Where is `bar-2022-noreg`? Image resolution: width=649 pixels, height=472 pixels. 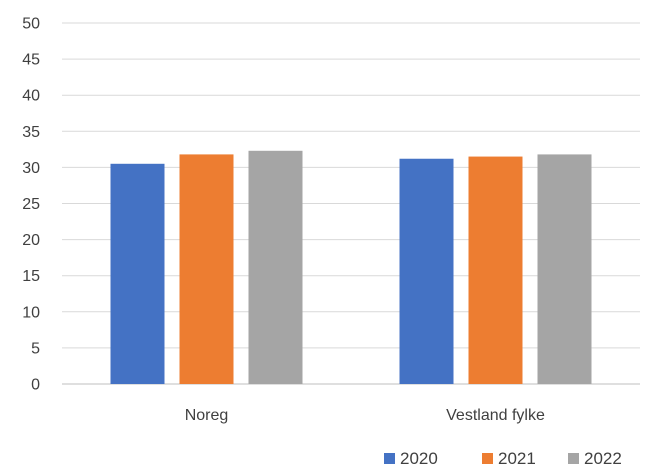 bar-2022-noreg is located at coordinates (275, 267).